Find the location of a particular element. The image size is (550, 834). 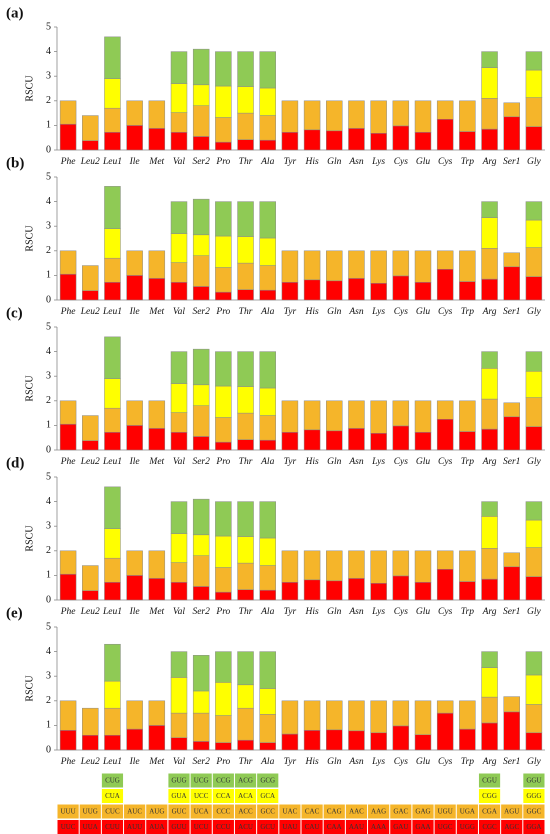

x-tick-label: Ala is located at coordinates (267, 762).